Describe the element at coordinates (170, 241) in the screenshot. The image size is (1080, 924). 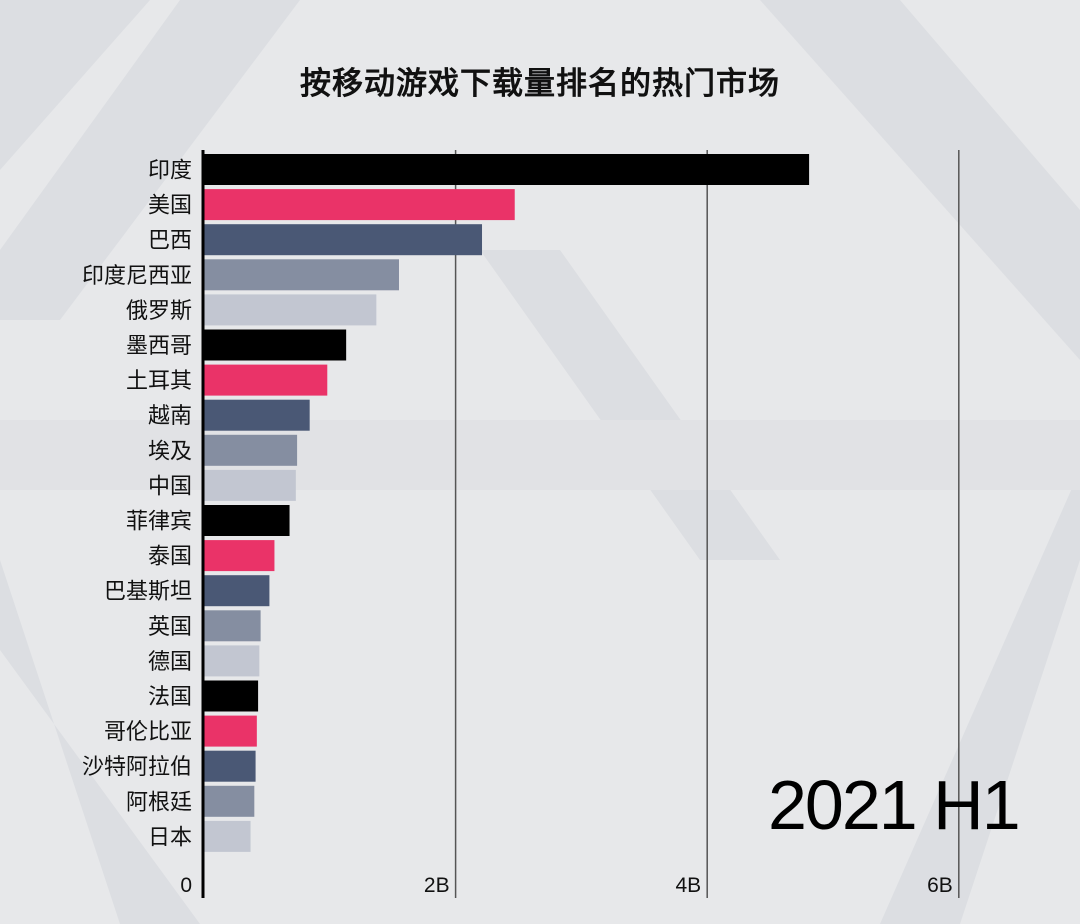
I see `category-label: 巴西` at that location.